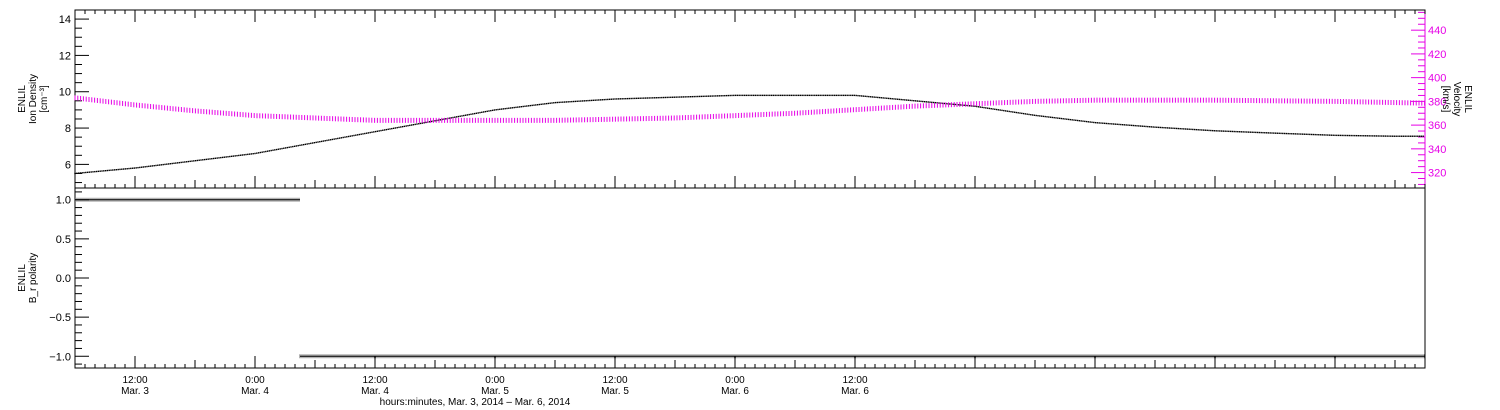 The width and height of the screenshot is (1500, 410). I want to click on density-tick-label: 12, so click(65, 56).